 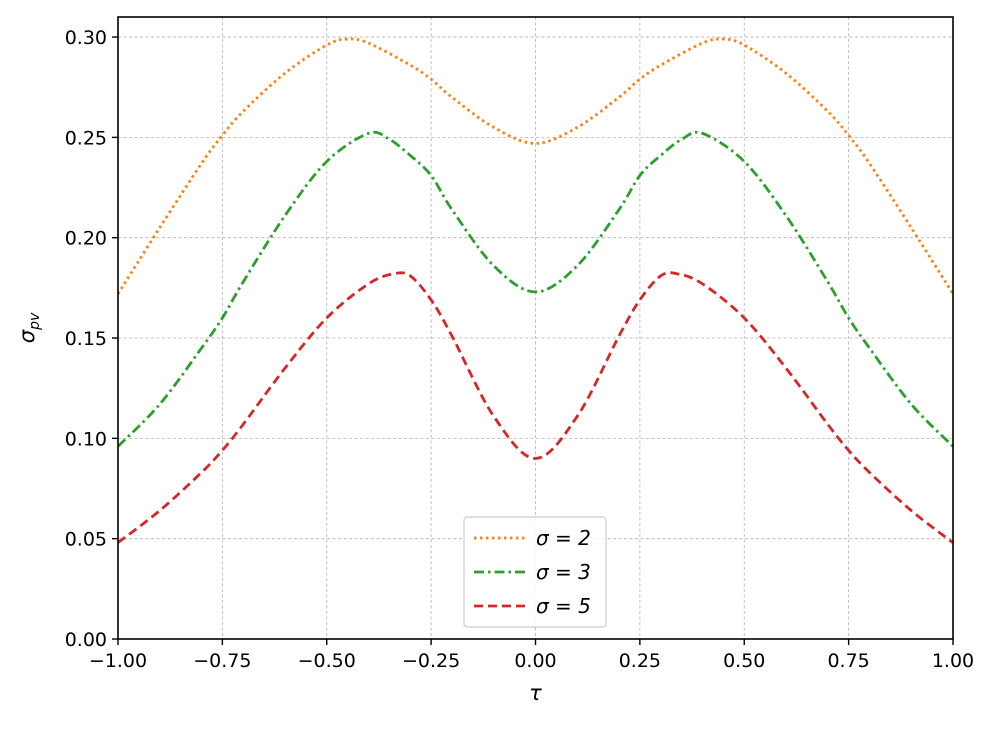 I want to click on y-tick-label: 0.25, so click(x=86, y=138).